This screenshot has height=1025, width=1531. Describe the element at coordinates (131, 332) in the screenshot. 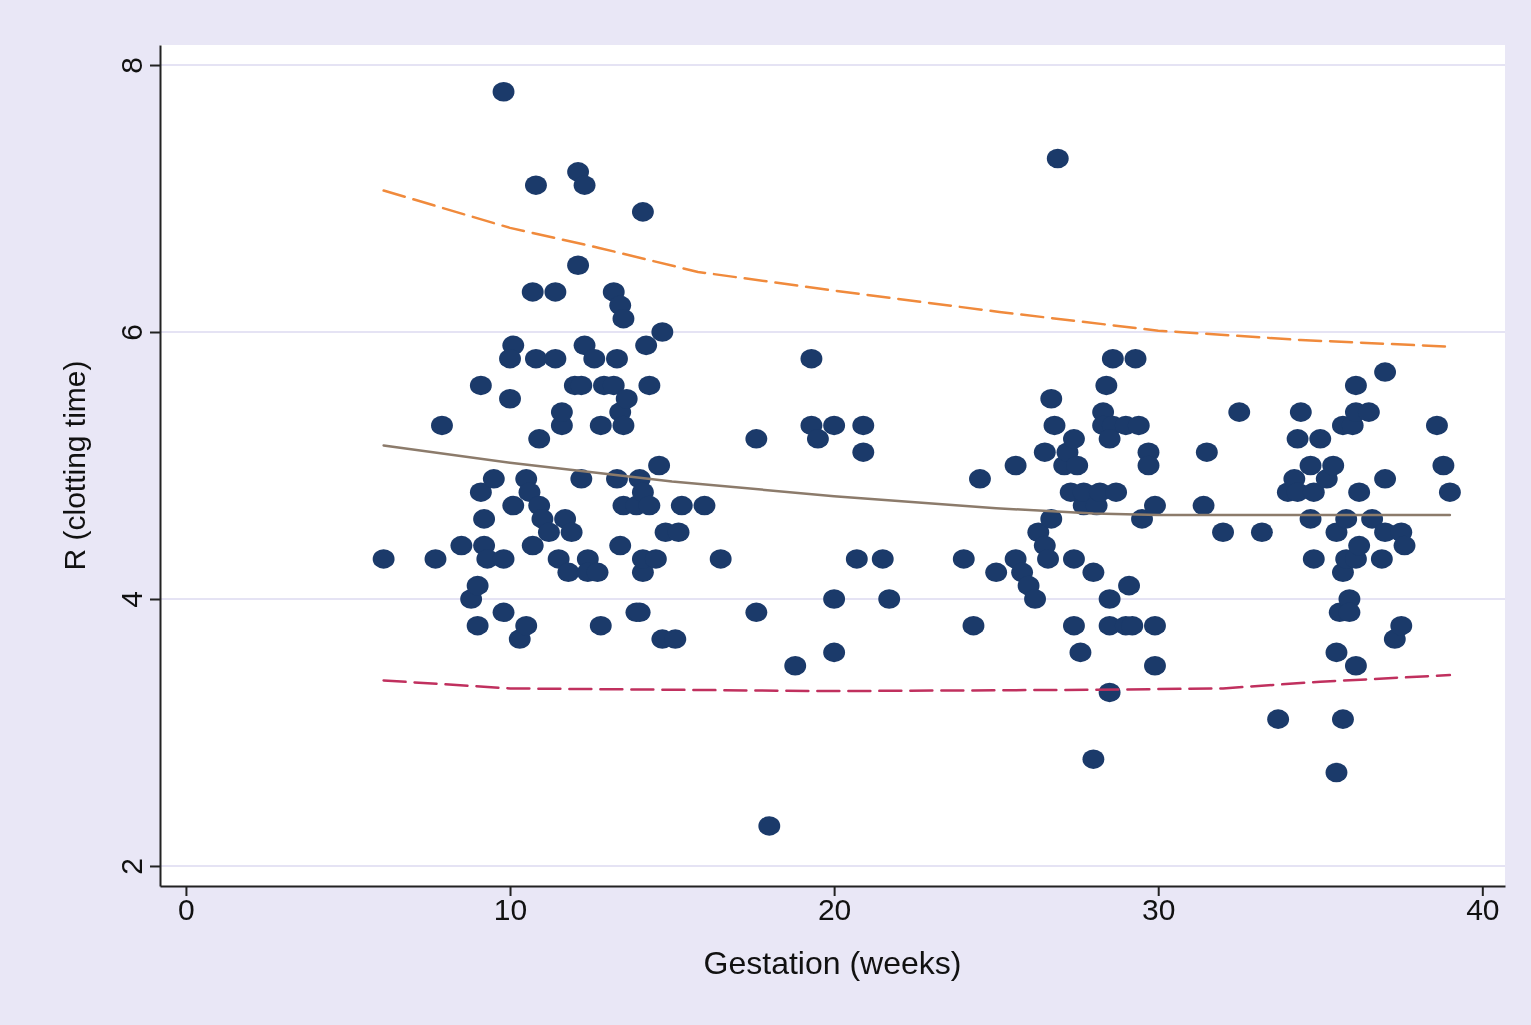

I see `y-tick-label: 6` at that location.